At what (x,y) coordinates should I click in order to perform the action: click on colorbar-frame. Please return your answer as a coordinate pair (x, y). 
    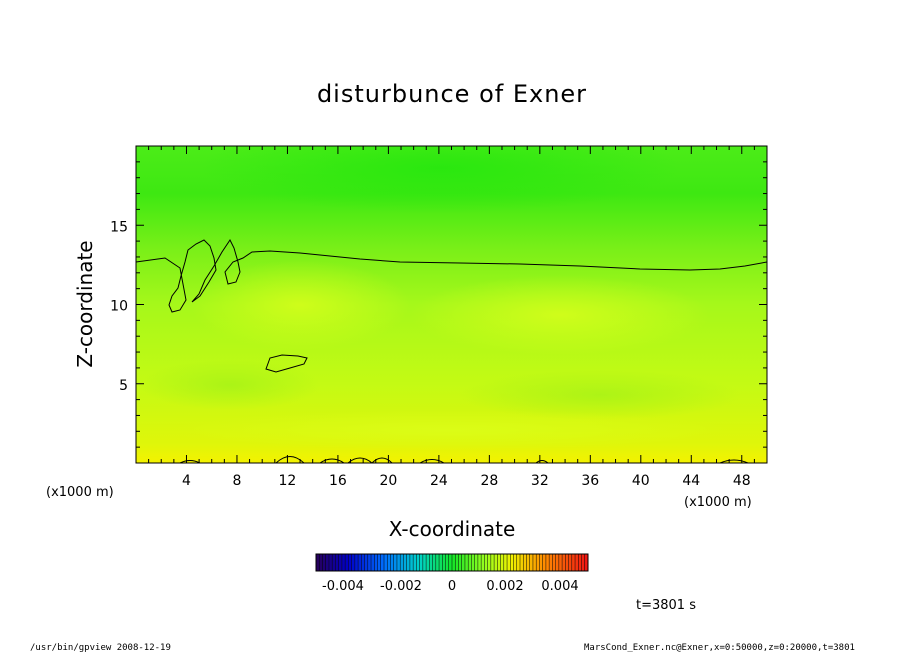
    Looking at the image, I should click on (452, 562).